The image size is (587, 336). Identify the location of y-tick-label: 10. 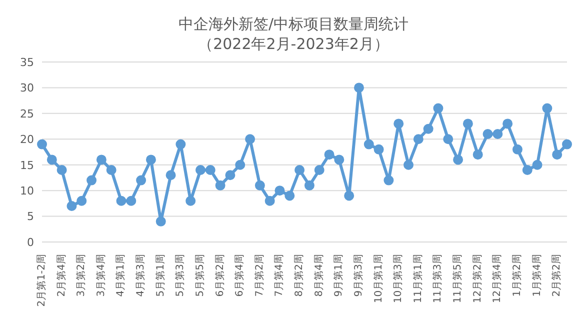
(27, 191).